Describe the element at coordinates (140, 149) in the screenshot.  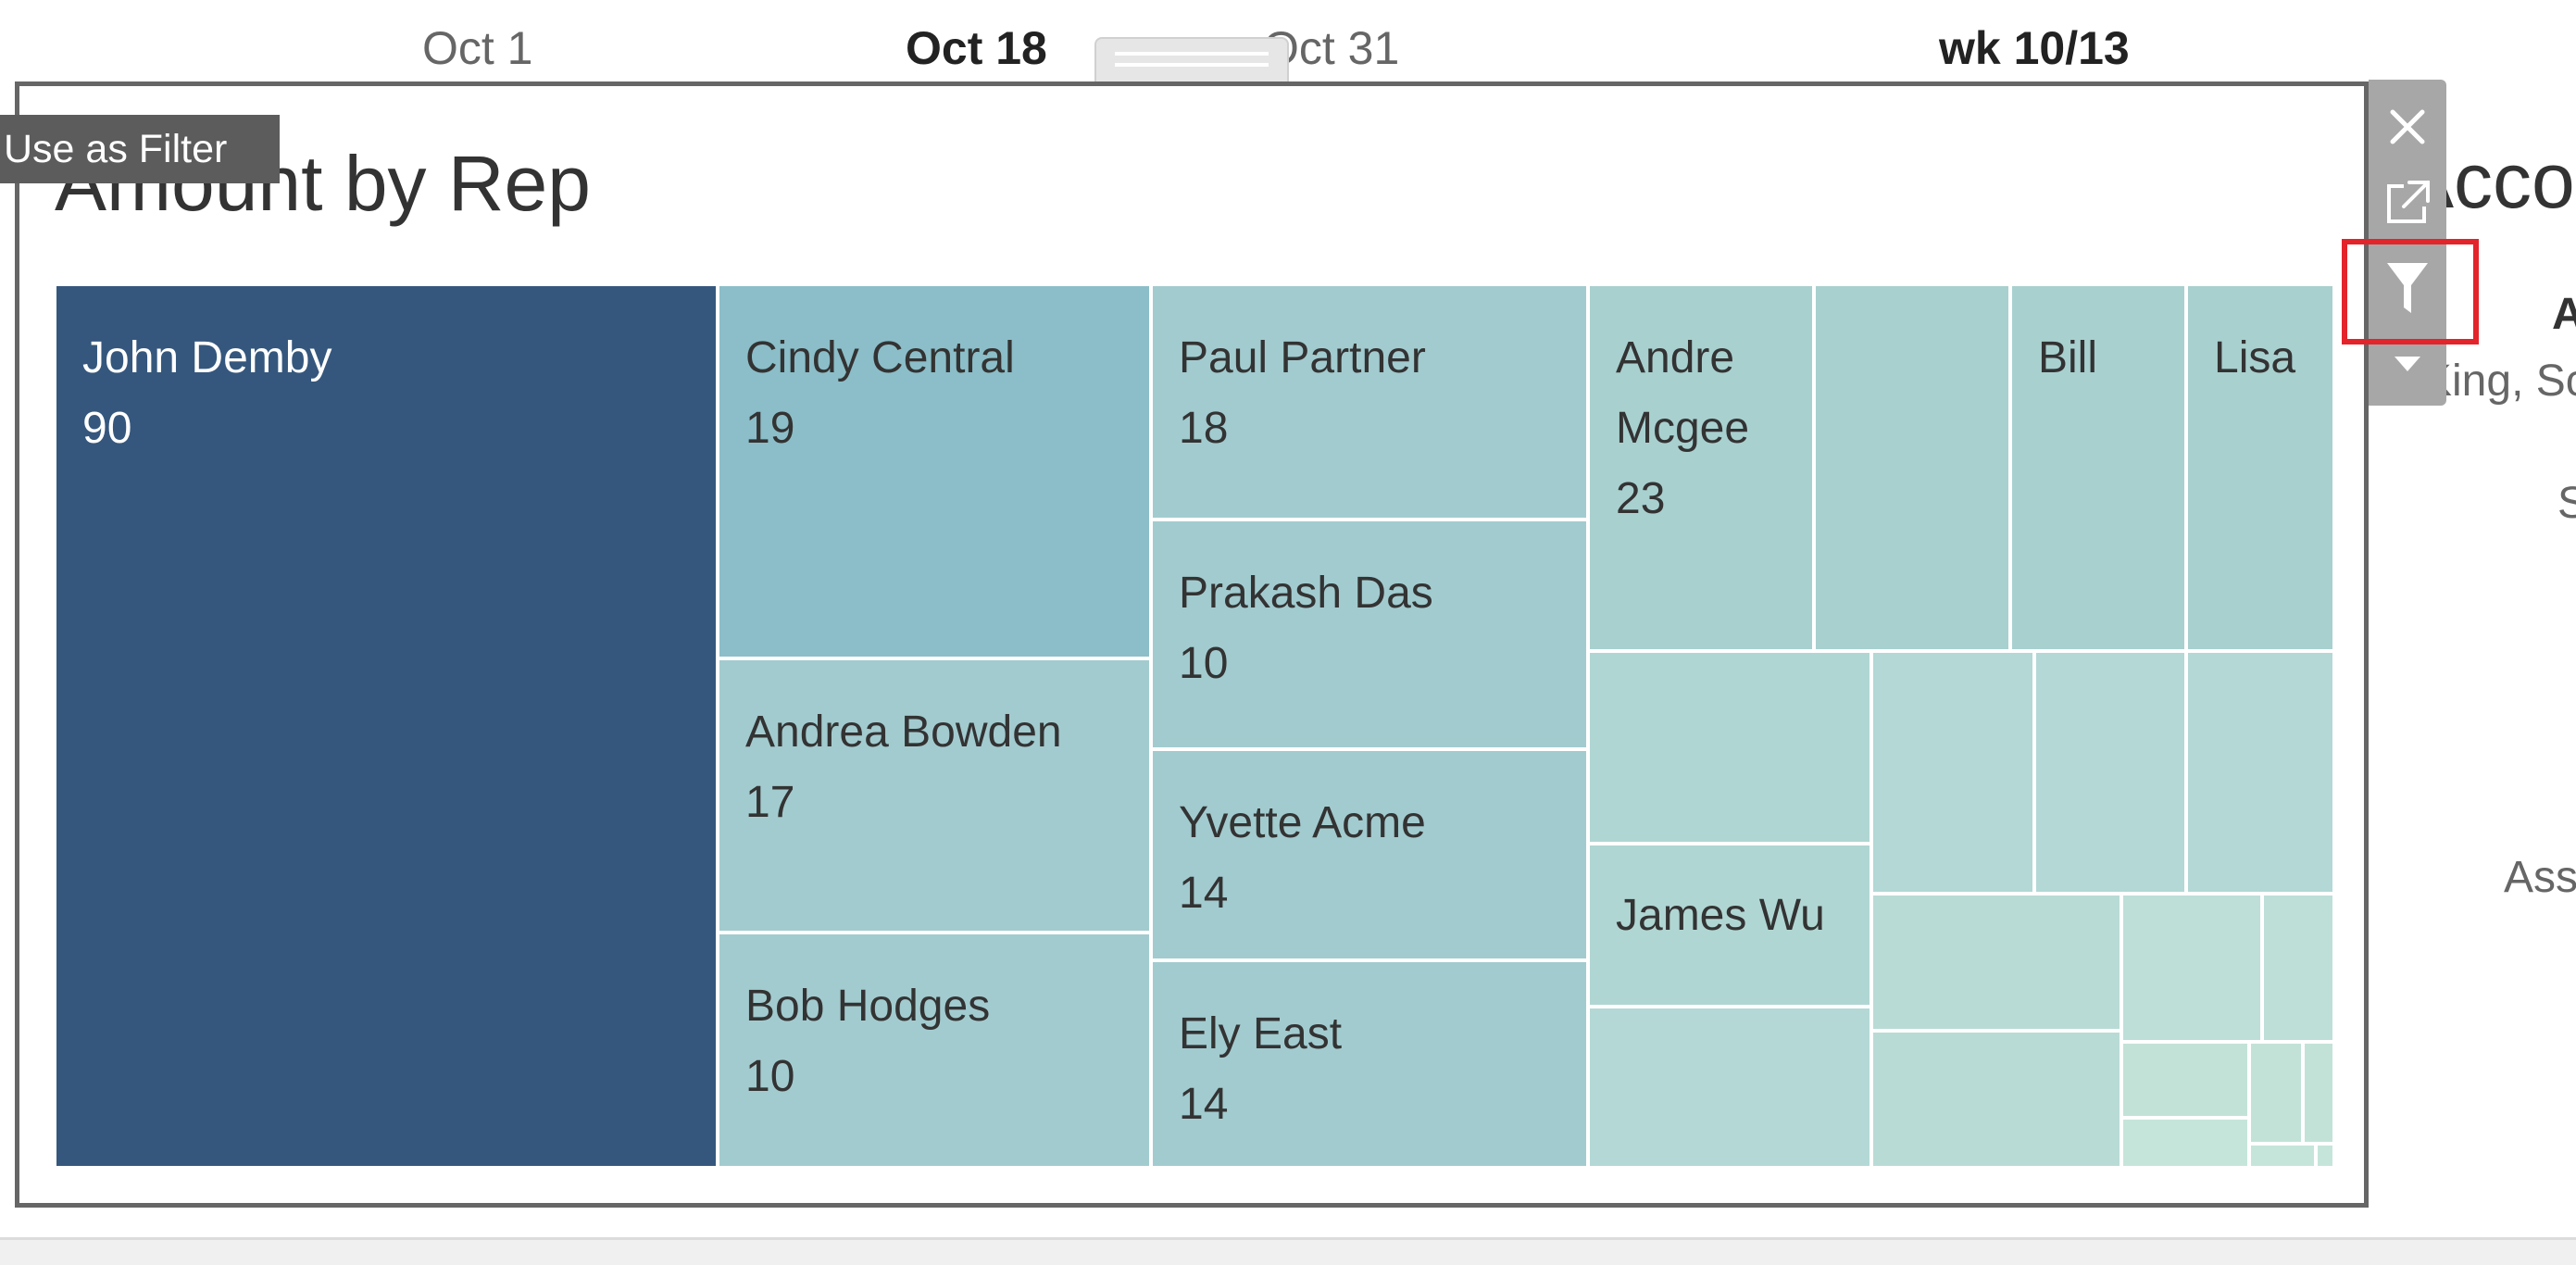
I see `use-as-filter-tooltip: Use as Filter` at that location.